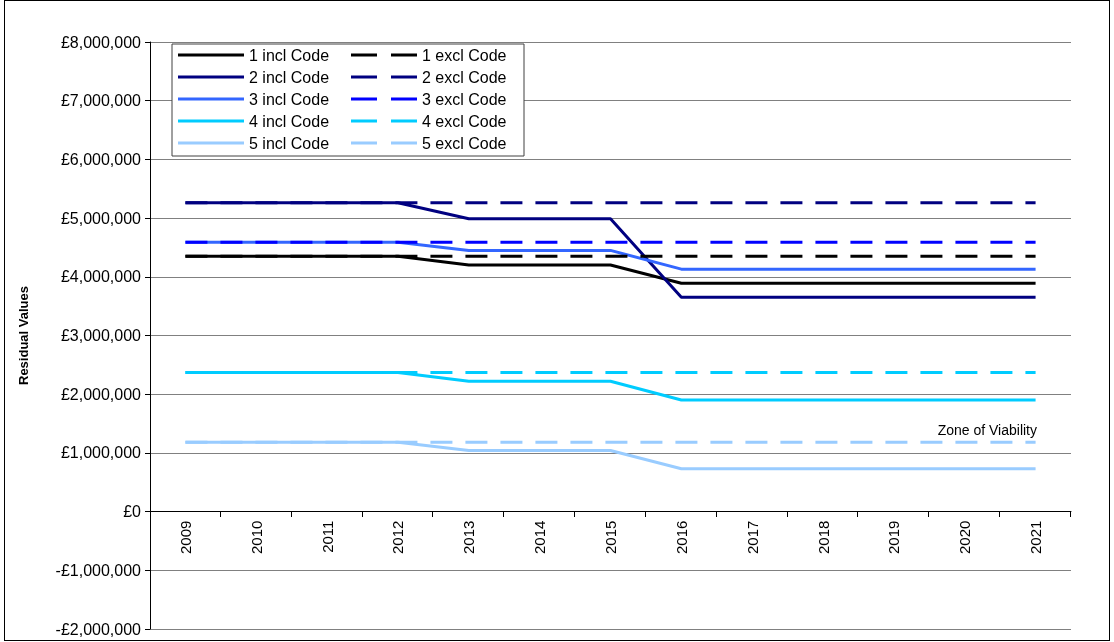 The width and height of the screenshot is (1114, 642). What do you see at coordinates (894, 537) in the screenshot?
I see `x-tick-label: 2019` at bounding box center [894, 537].